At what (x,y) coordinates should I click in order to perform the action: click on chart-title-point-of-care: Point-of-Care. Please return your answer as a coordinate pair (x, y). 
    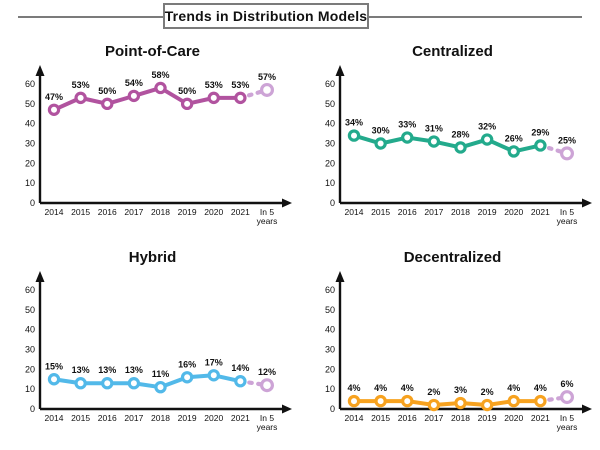
    Looking at the image, I should click on (152, 51).